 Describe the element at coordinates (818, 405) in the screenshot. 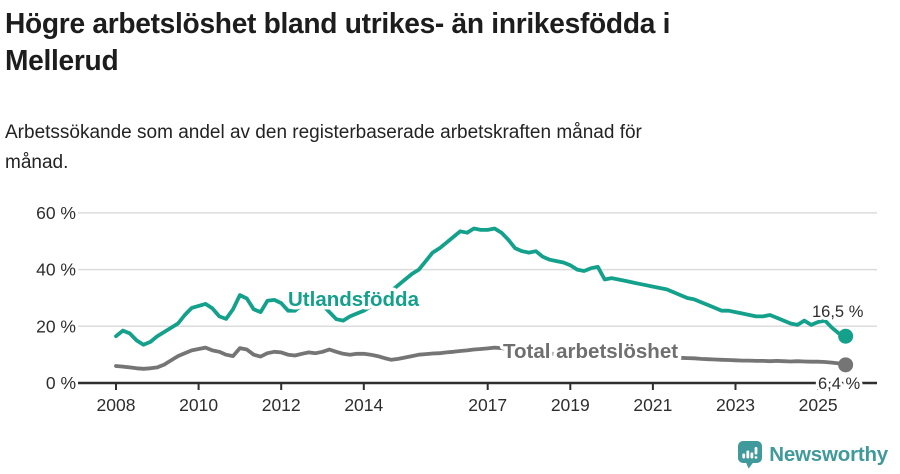

I see `x-tick-label-2025: 2025` at that location.